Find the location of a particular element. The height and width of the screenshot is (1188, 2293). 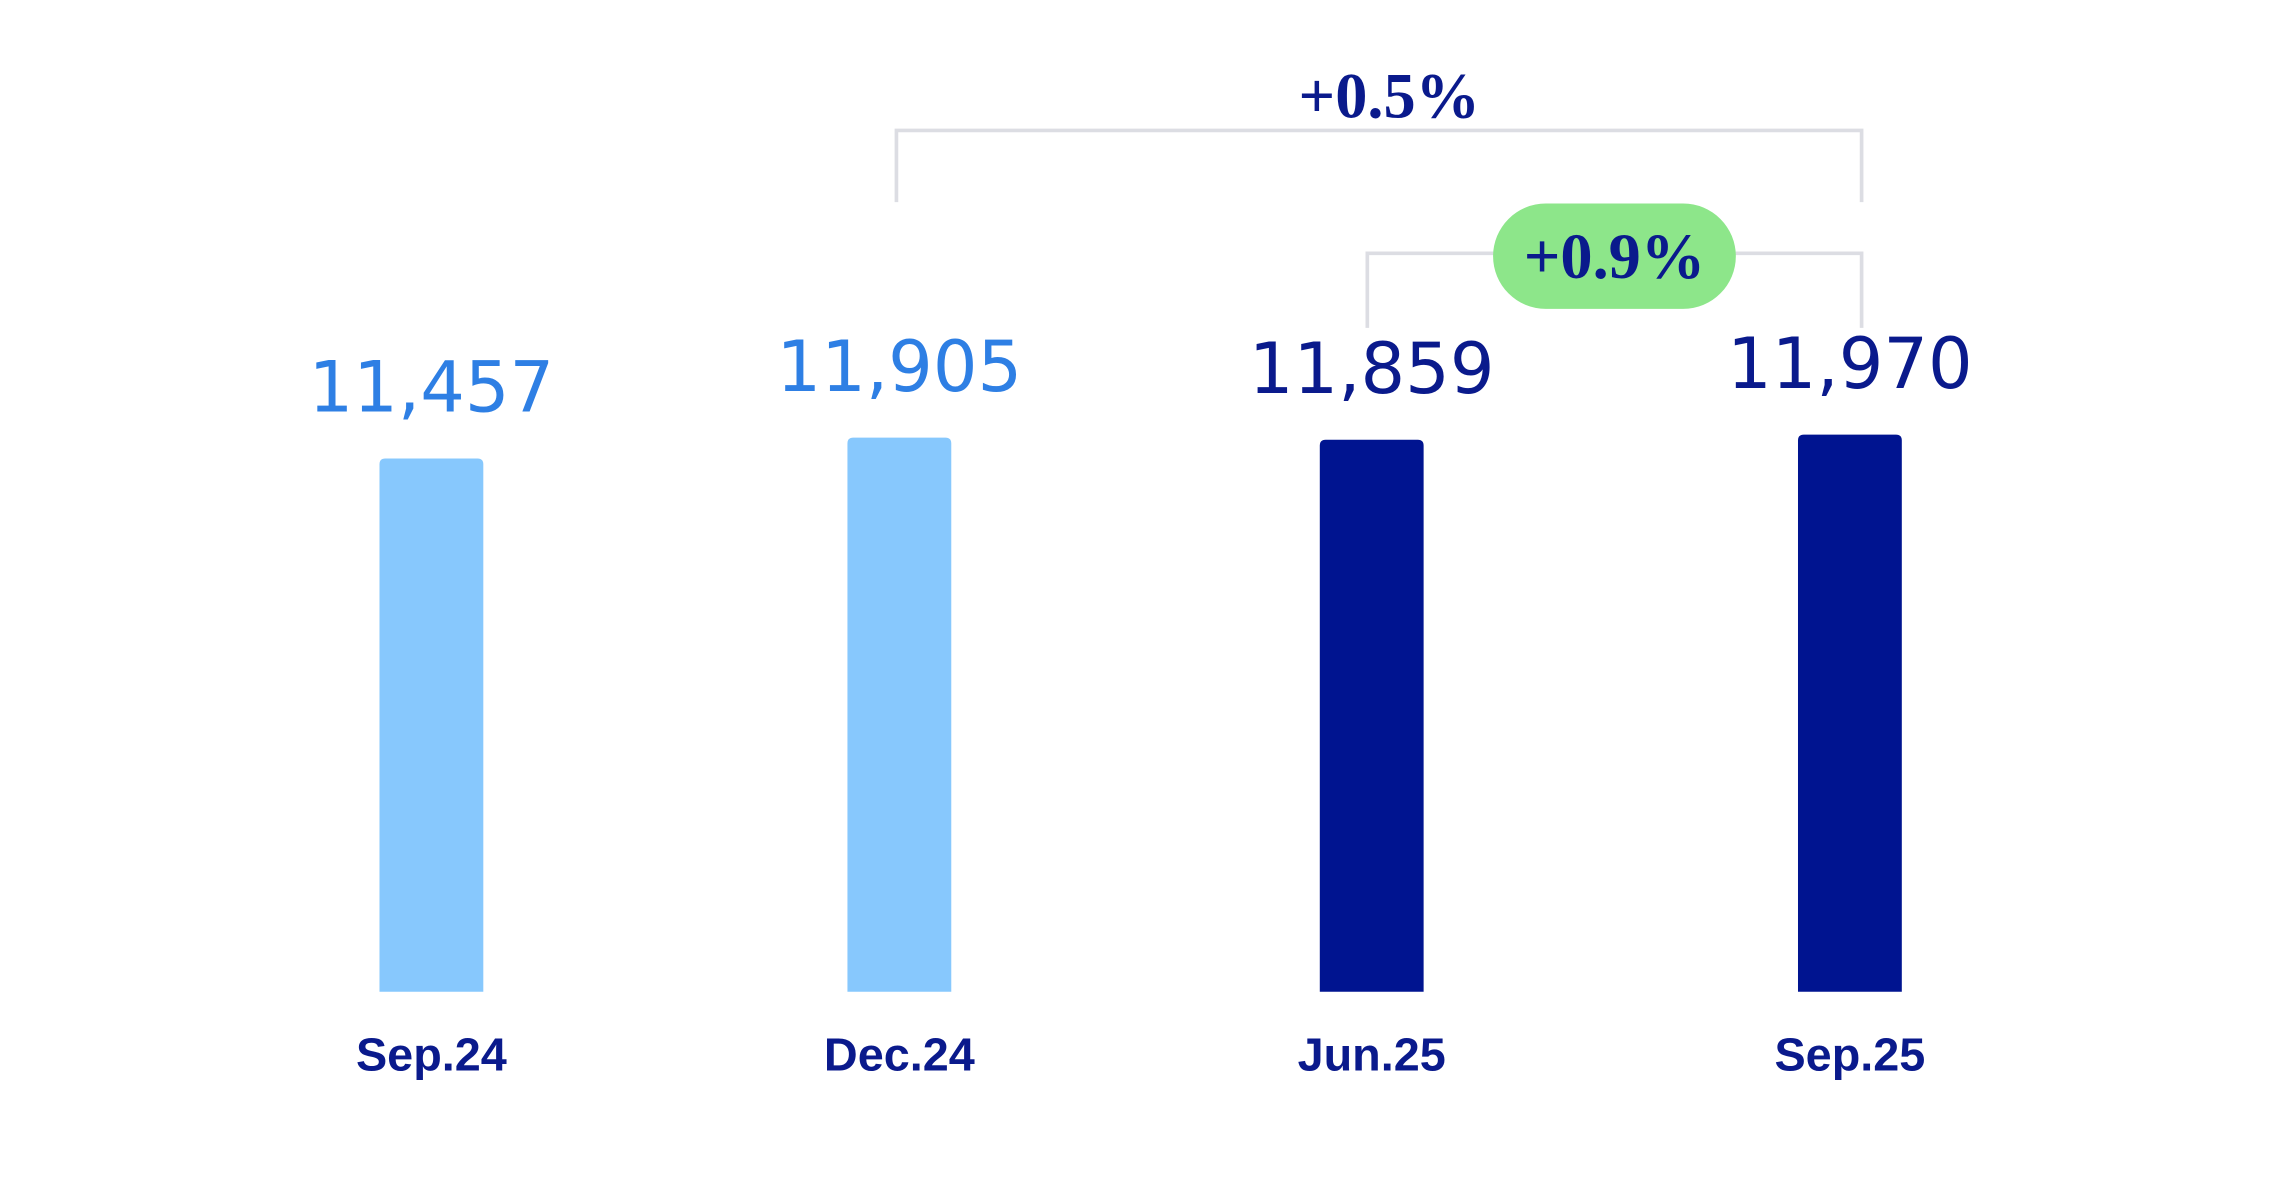

x-tick-label: Sep.24 is located at coordinates (431, 1055).